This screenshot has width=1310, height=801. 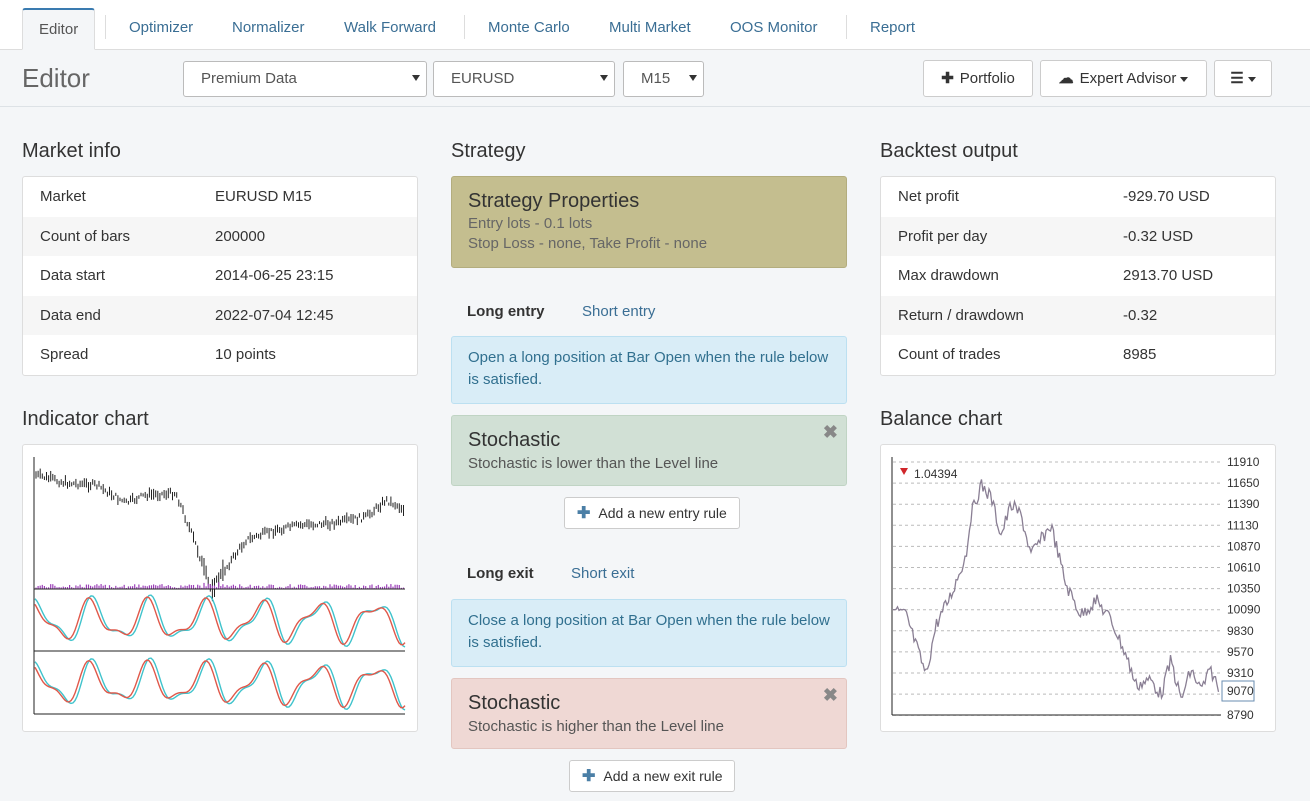 I want to click on balance-gridlines, so click(x=1057, y=588).